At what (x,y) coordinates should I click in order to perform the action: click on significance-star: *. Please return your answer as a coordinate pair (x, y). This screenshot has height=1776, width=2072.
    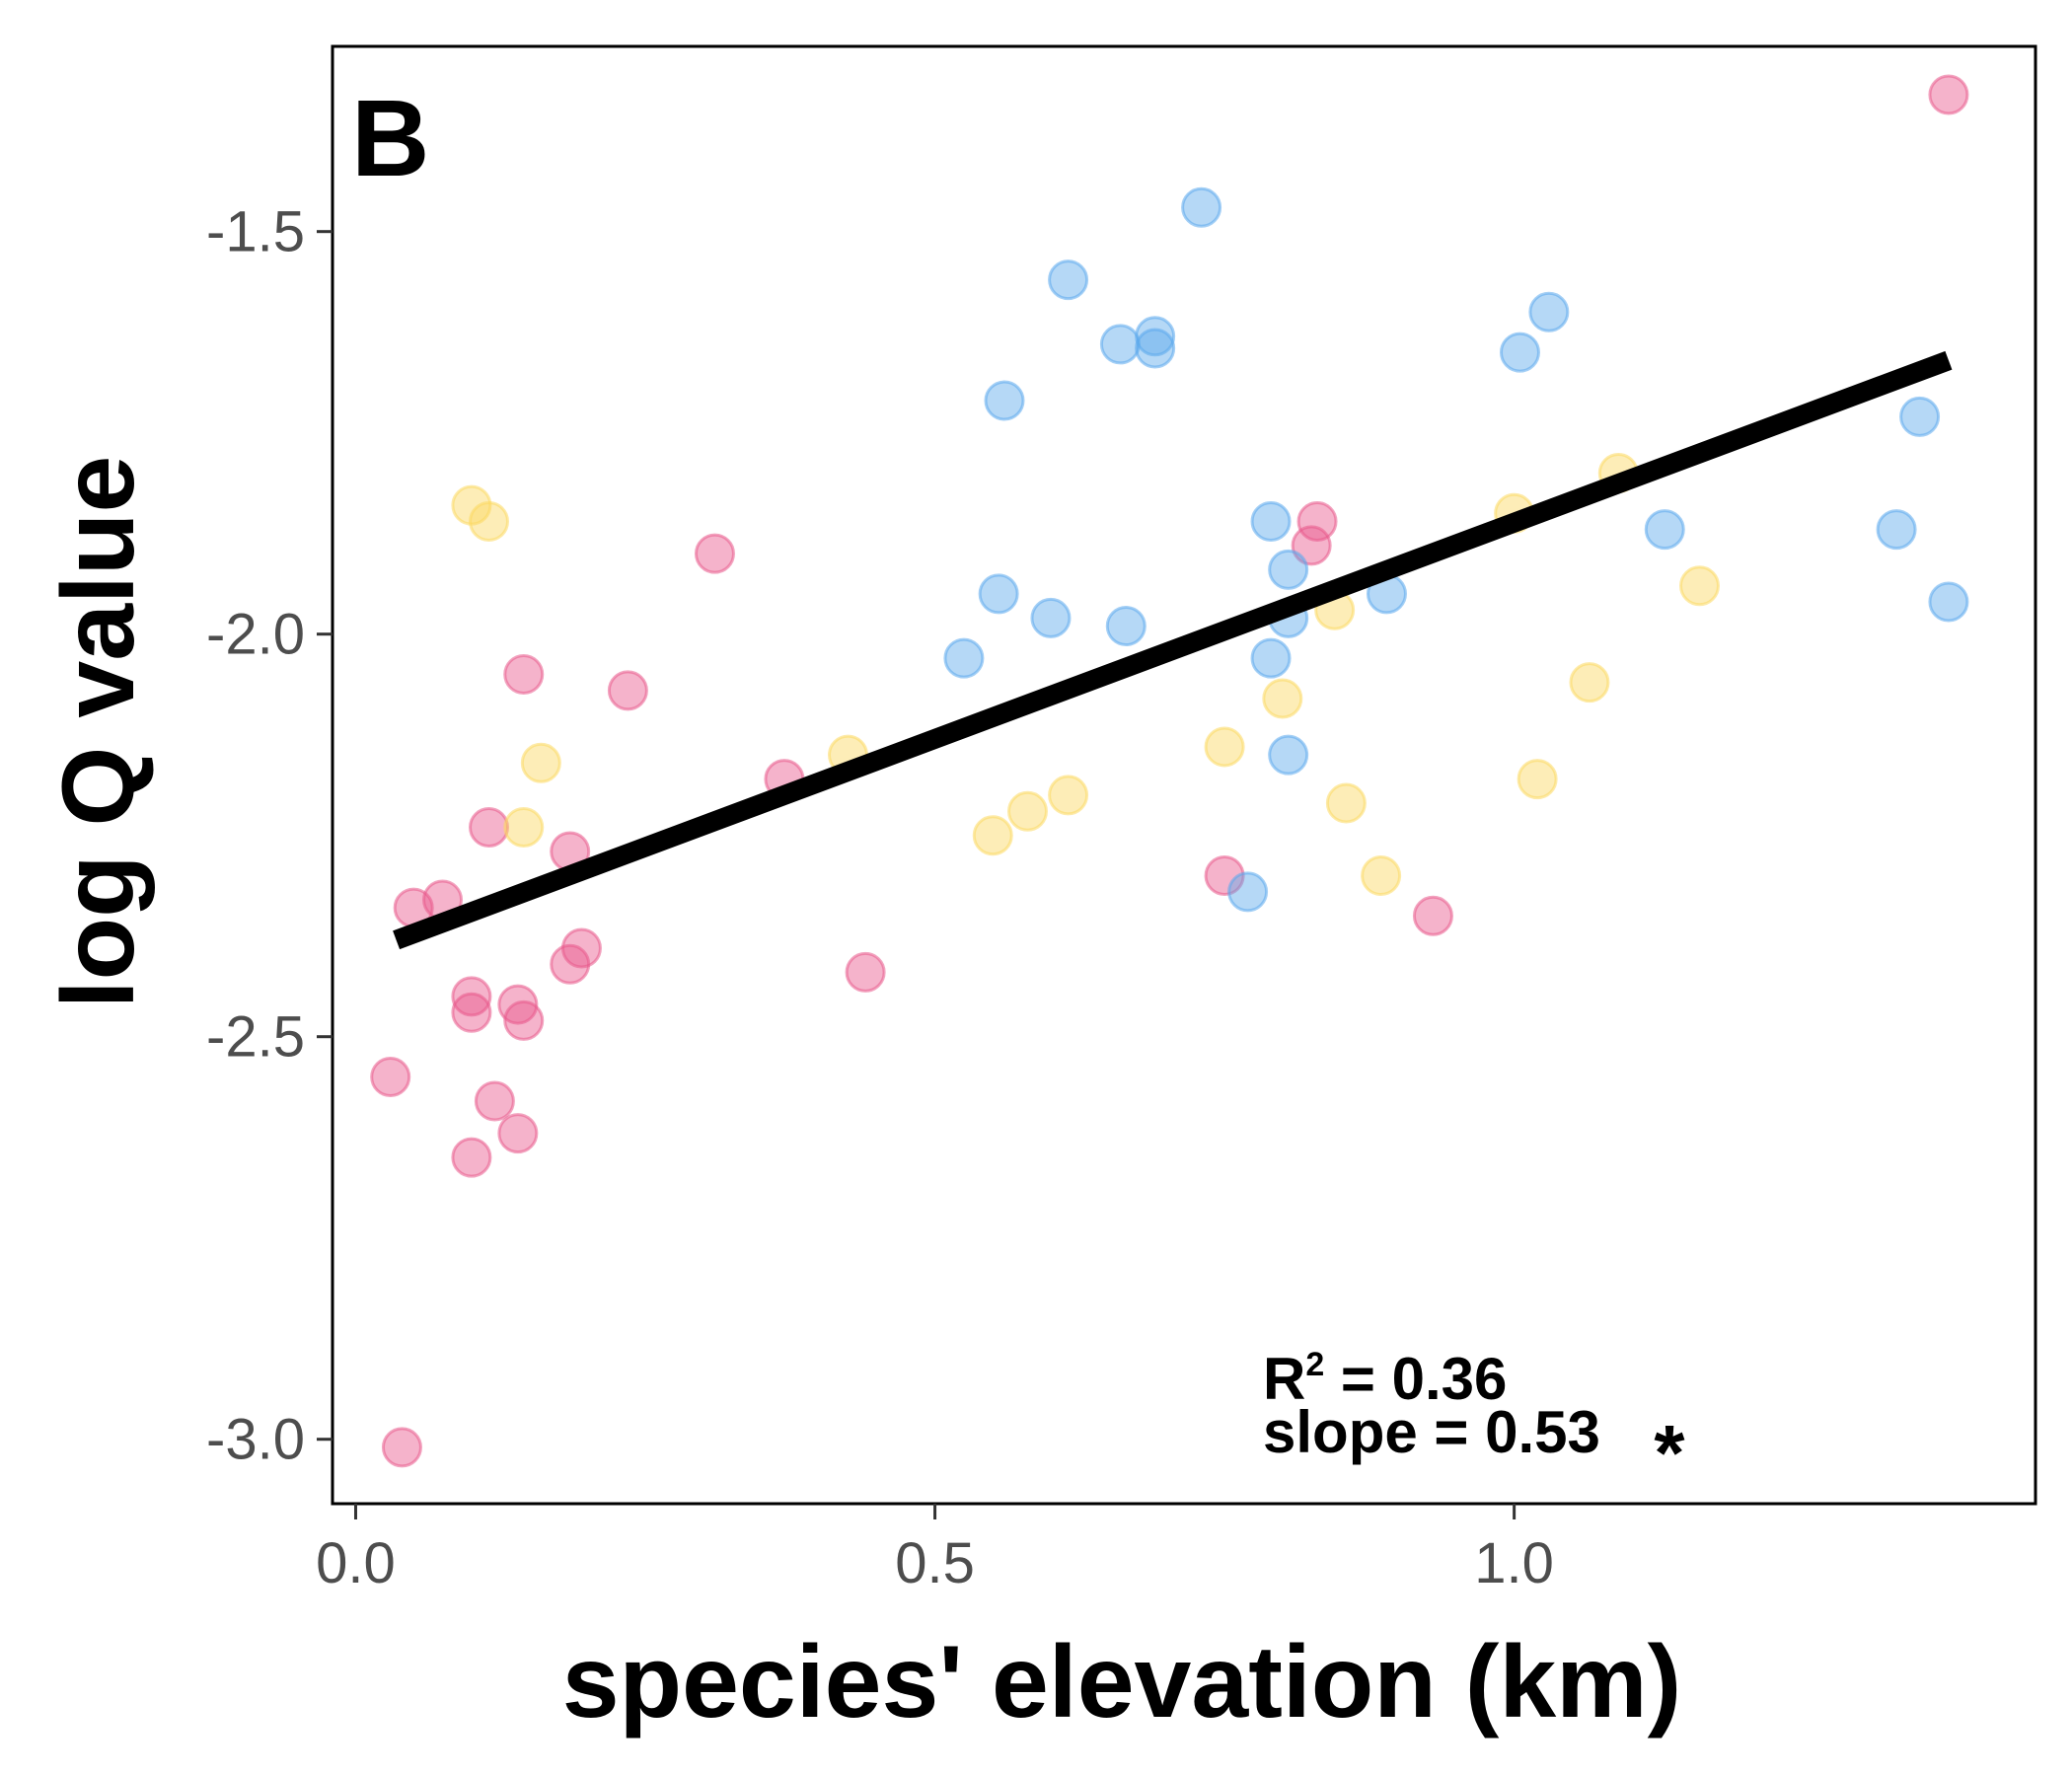
    Looking at the image, I should click on (1670, 1453).